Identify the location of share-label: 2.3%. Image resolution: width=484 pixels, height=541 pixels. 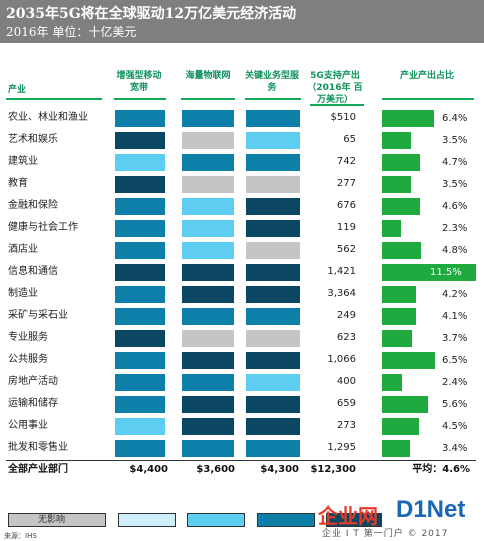
(455, 228).